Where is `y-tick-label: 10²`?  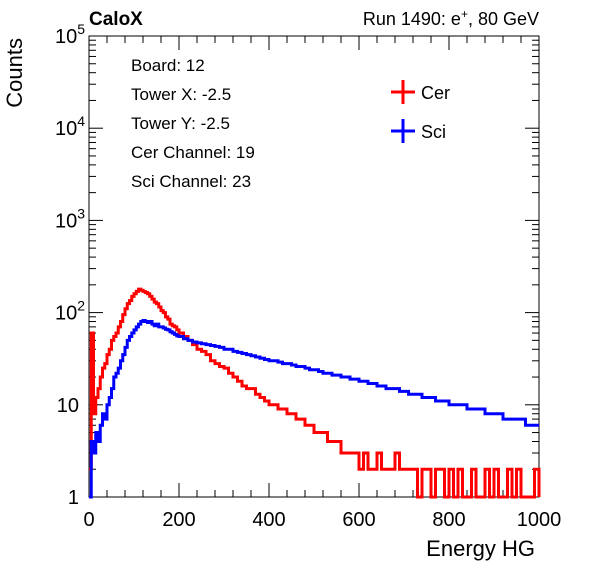 y-tick-label: 10² is located at coordinates (70, 311).